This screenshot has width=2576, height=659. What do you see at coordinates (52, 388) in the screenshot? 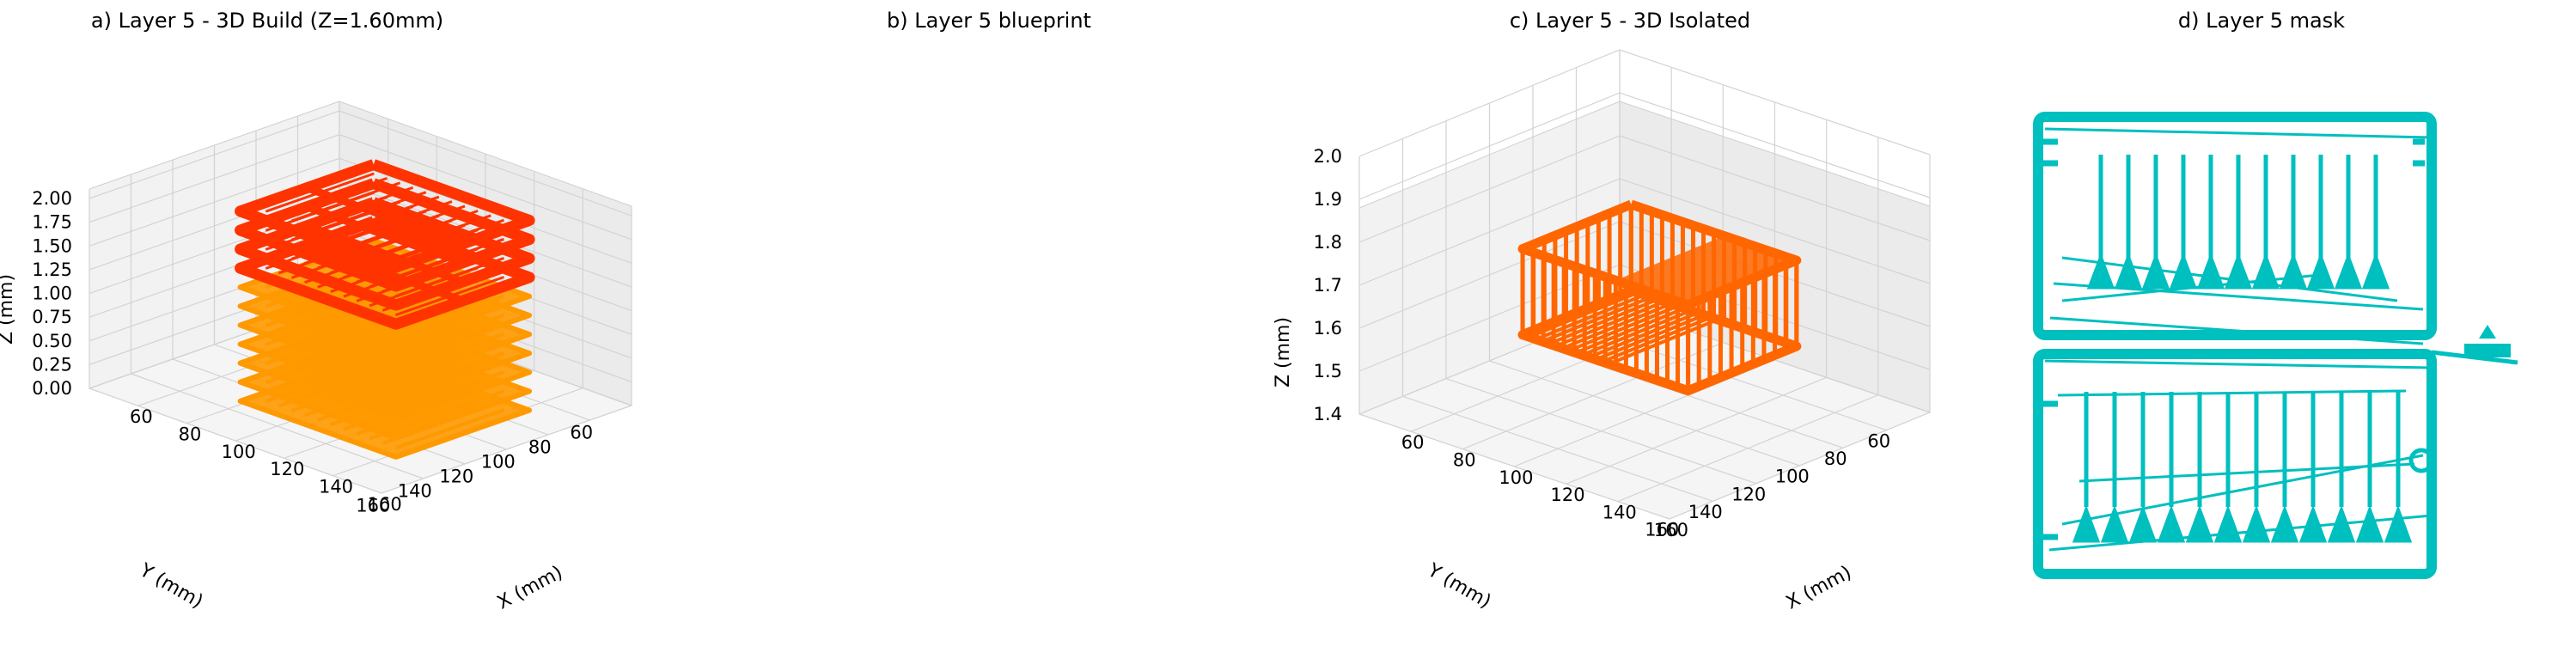
I see `panel-a-z-tick-label: 0.00` at bounding box center [52, 388].